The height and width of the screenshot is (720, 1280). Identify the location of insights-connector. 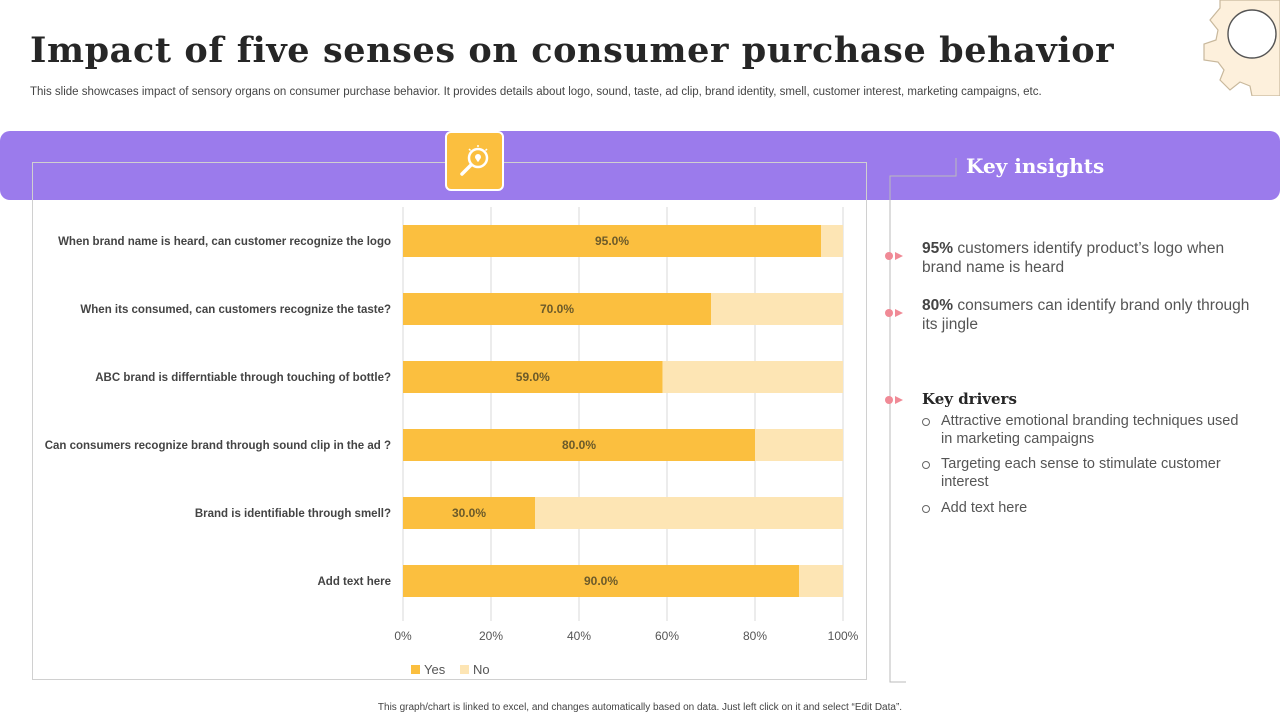
(923, 420).